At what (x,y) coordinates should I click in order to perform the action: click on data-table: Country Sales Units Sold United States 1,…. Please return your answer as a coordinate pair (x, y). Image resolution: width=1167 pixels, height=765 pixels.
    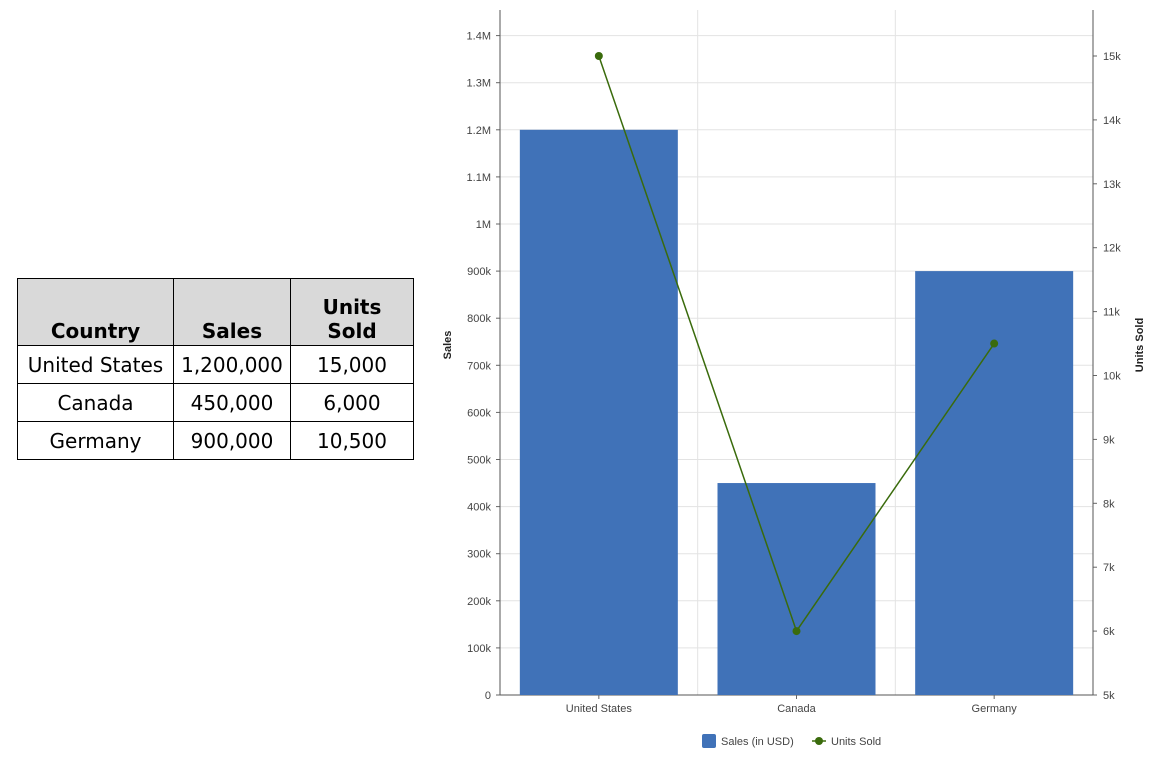
    Looking at the image, I should click on (215, 369).